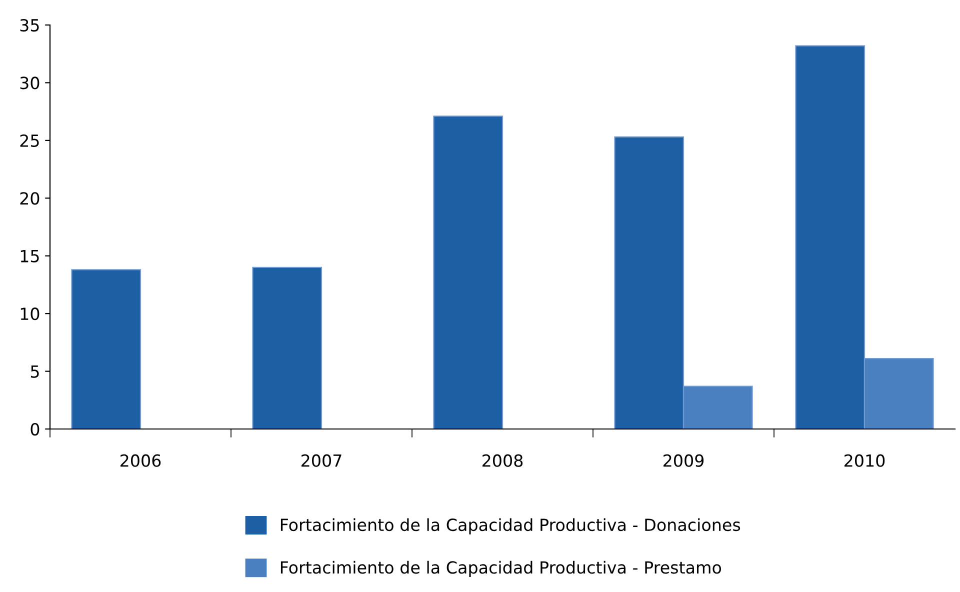 Image resolution: width=960 pixels, height=592 pixels. I want to click on x-tick-label: 2006, so click(140, 460).